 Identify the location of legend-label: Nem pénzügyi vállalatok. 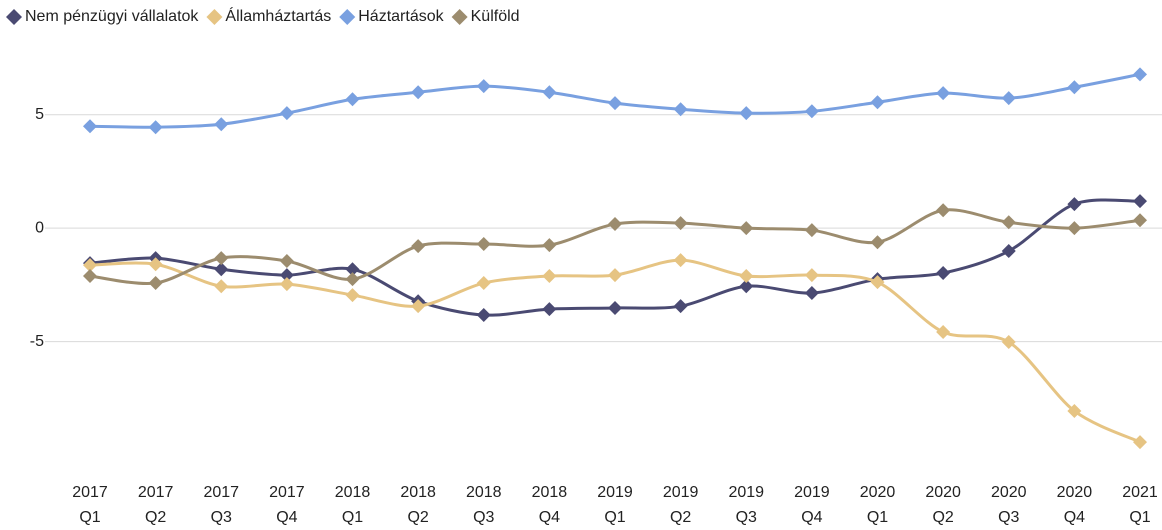
(112, 16).